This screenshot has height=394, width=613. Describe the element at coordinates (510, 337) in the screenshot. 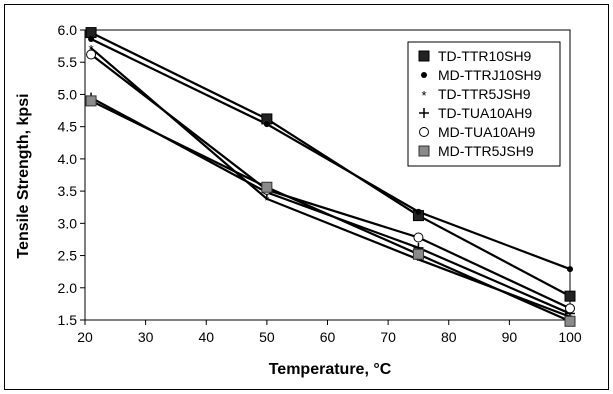

I see `x-tick-label: 90` at that location.